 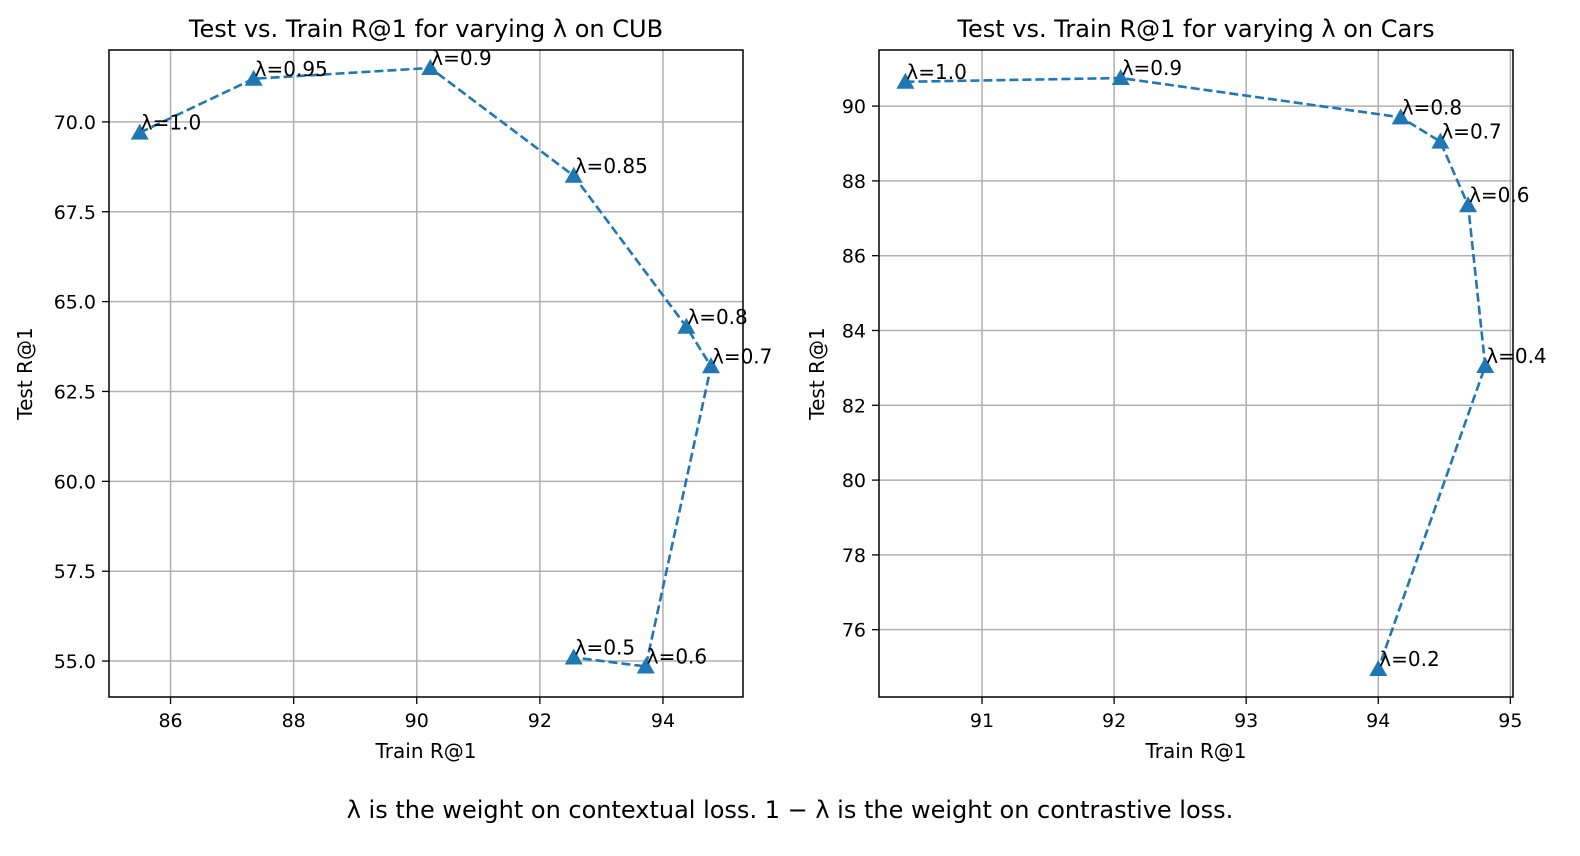 What do you see at coordinates (75, 392) in the screenshot?
I see `y-tick-label: 62.5` at bounding box center [75, 392].